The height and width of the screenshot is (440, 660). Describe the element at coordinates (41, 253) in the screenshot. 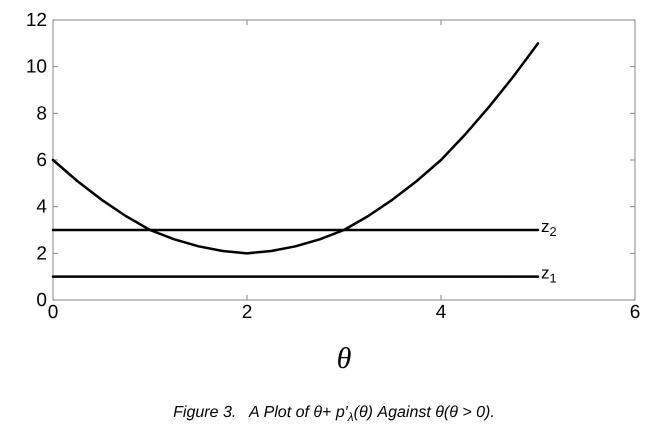

I see `y-tick-label: 2` at that location.